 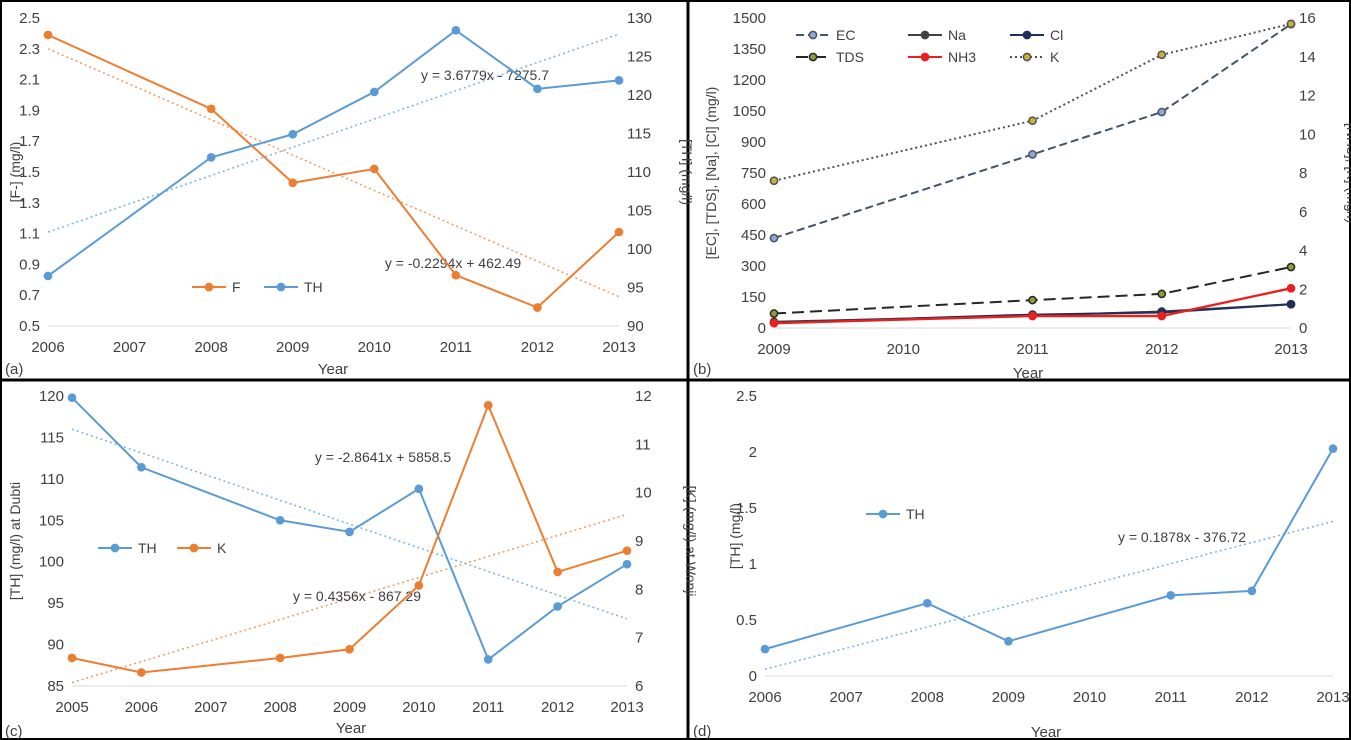 I want to click on panel-b-y-tick-label: 1050, so click(x=749, y=111).